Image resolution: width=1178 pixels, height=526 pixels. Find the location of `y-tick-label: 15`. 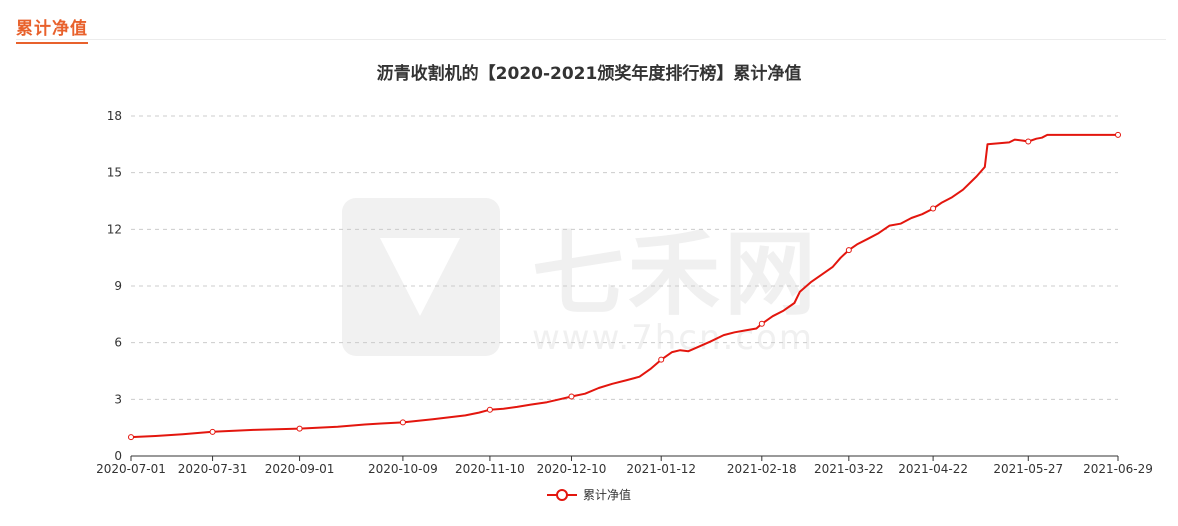

y-tick-label: 15 is located at coordinates (114, 173).